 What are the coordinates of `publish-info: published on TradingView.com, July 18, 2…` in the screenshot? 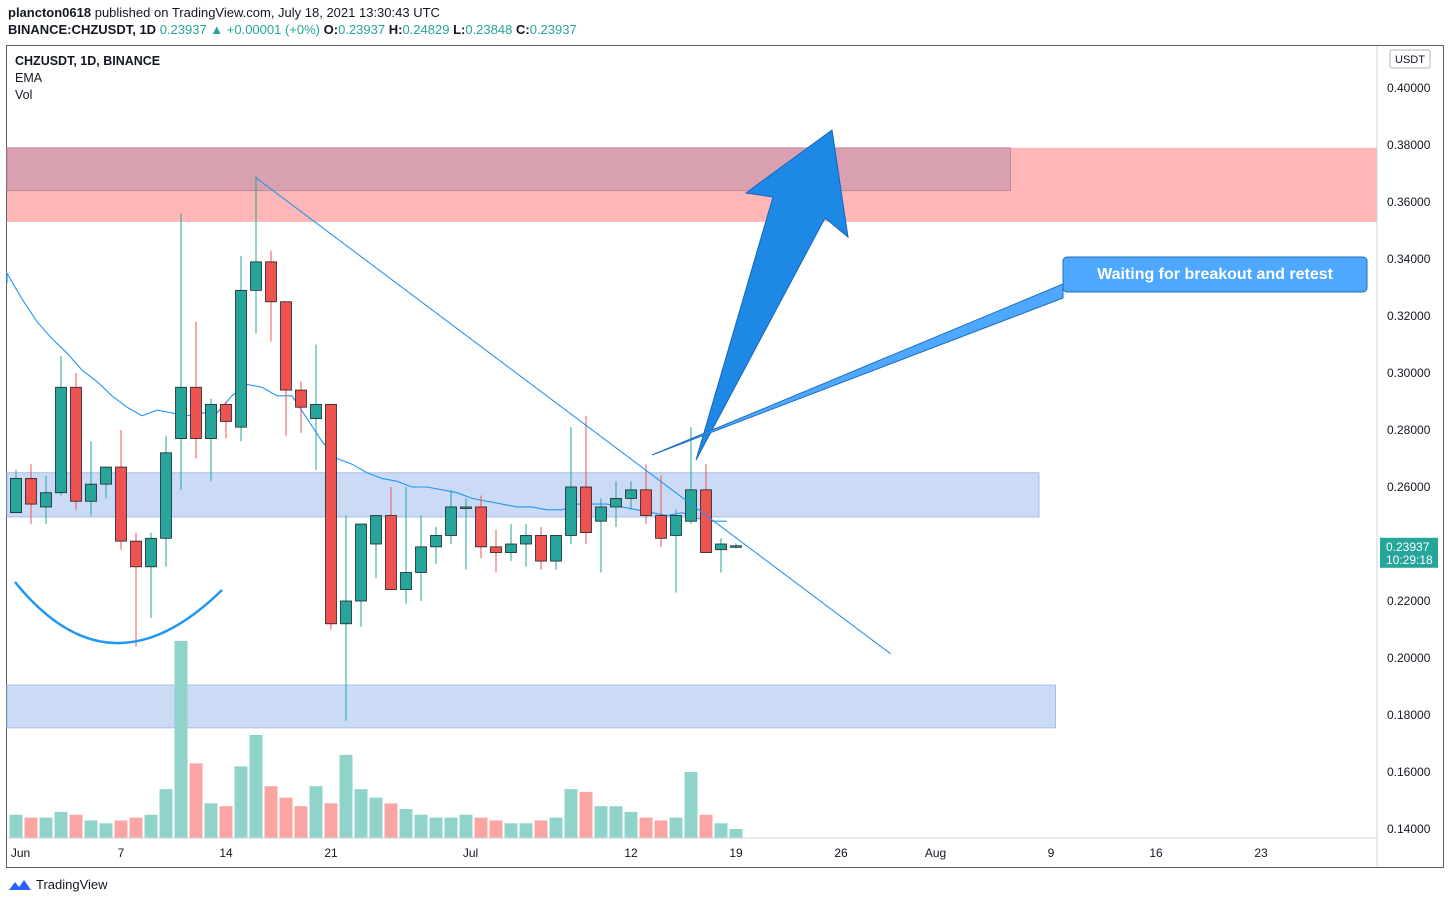 It's located at (267, 12).